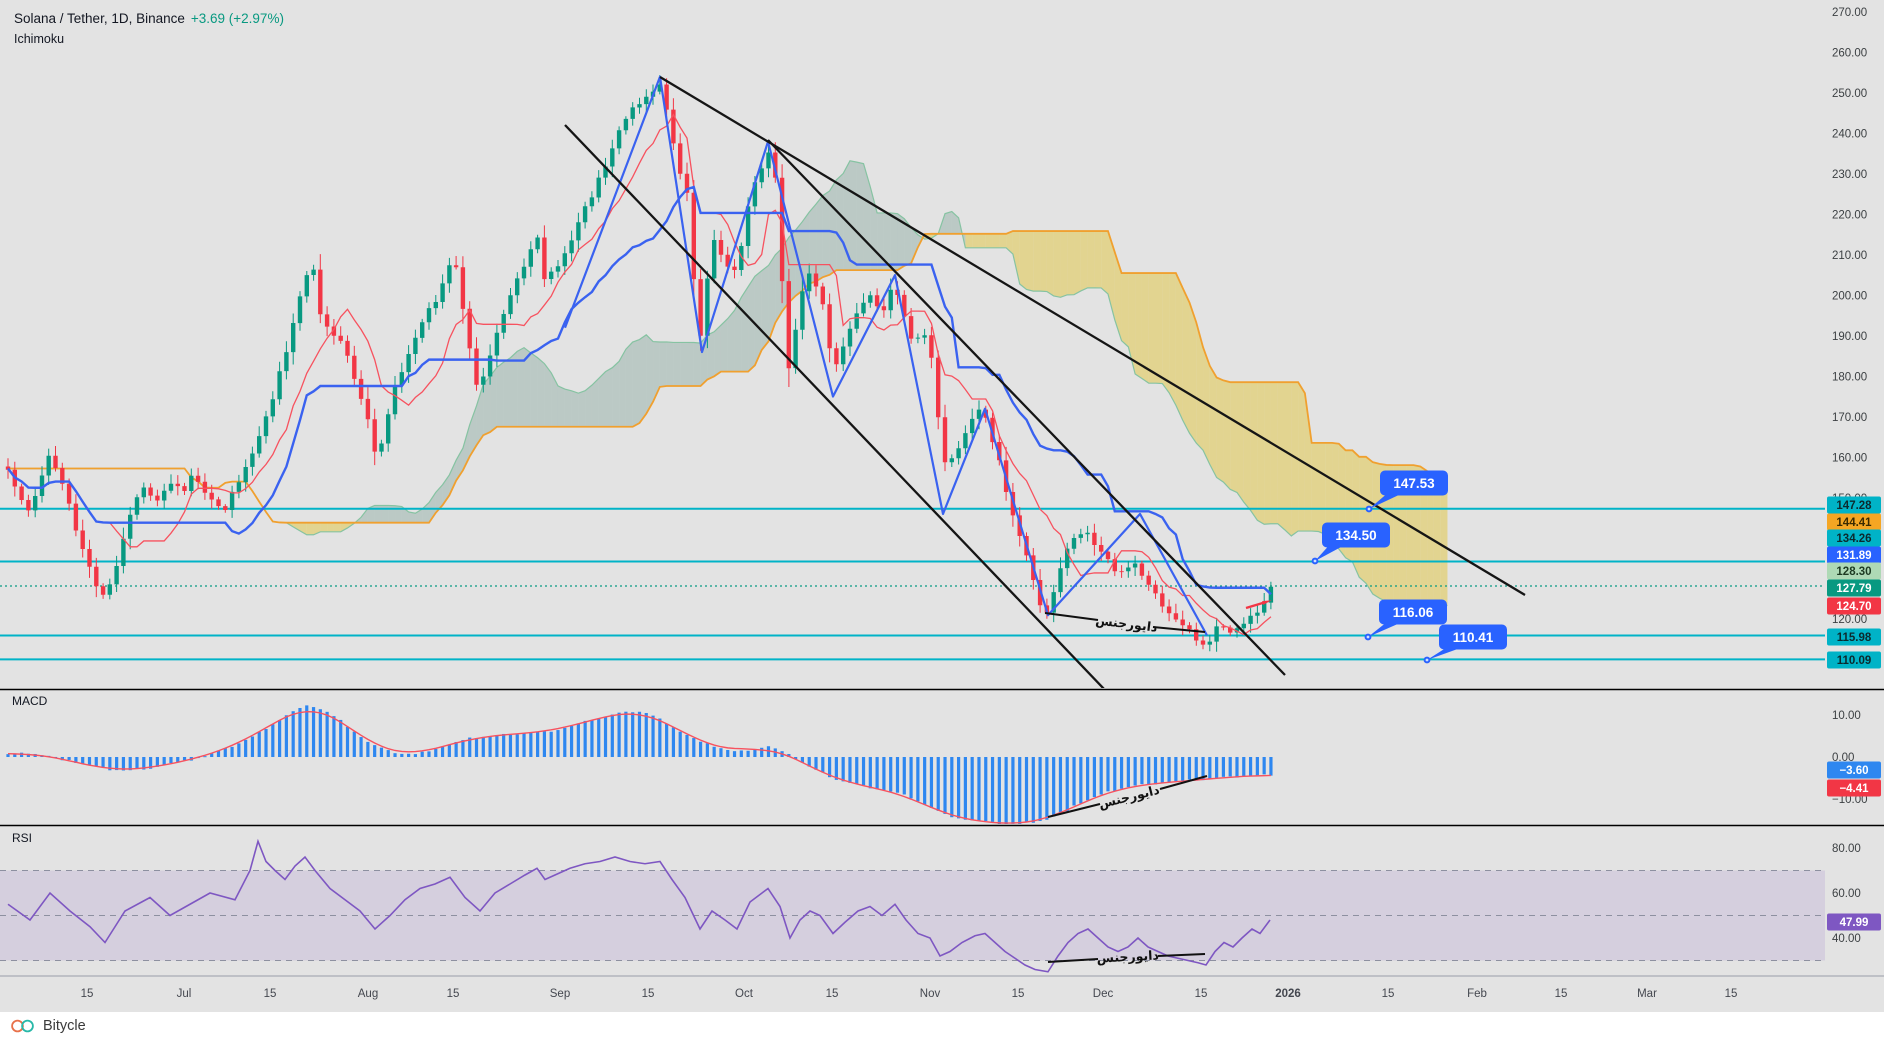 The width and height of the screenshot is (1884, 1044). What do you see at coordinates (237, 18) in the screenshot?
I see `price-change: +3.69 (+2.97%)` at bounding box center [237, 18].